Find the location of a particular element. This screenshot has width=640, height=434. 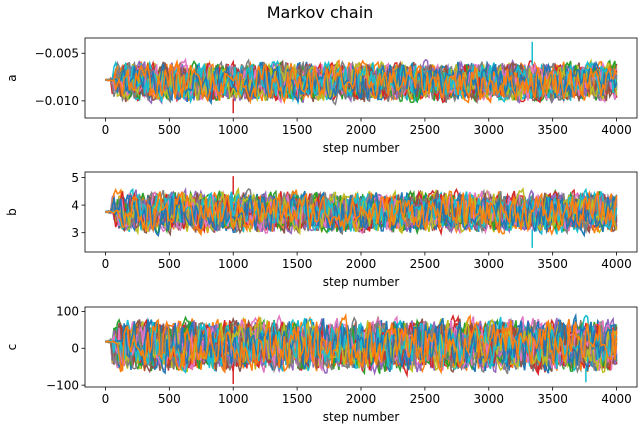

y-tick-label: 0 is located at coordinates (75, 349).